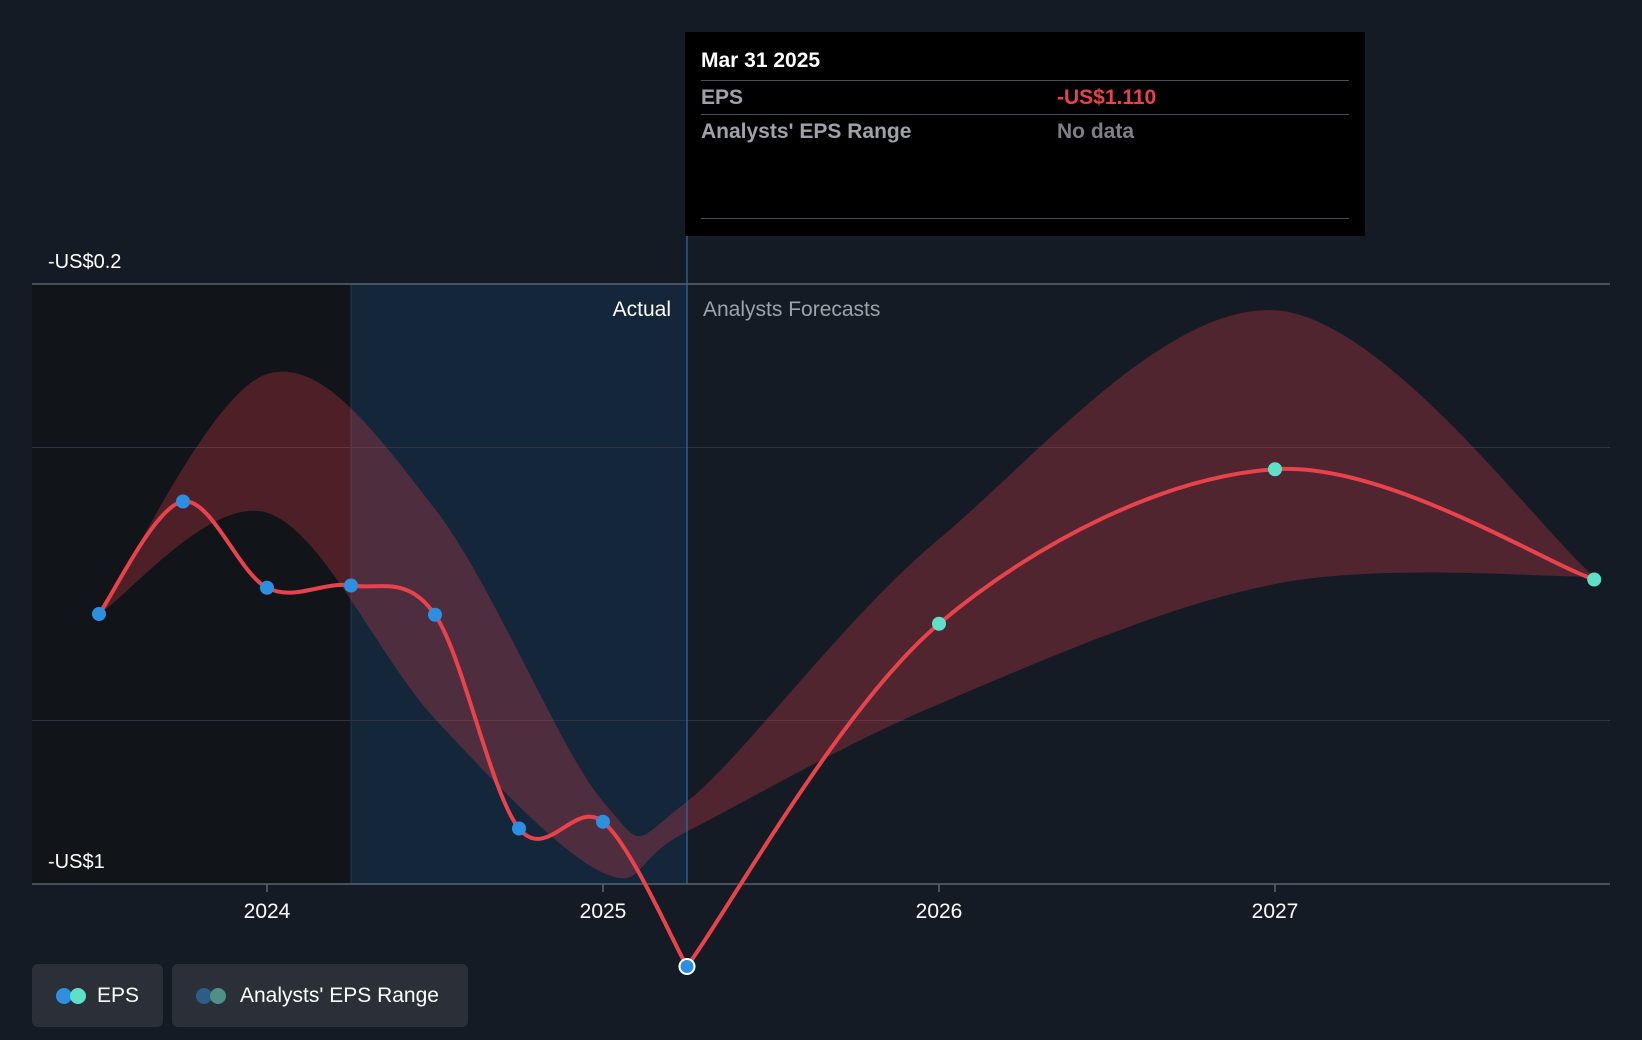  What do you see at coordinates (1025, 218) in the screenshot?
I see `tooltip-divider` at bounding box center [1025, 218].